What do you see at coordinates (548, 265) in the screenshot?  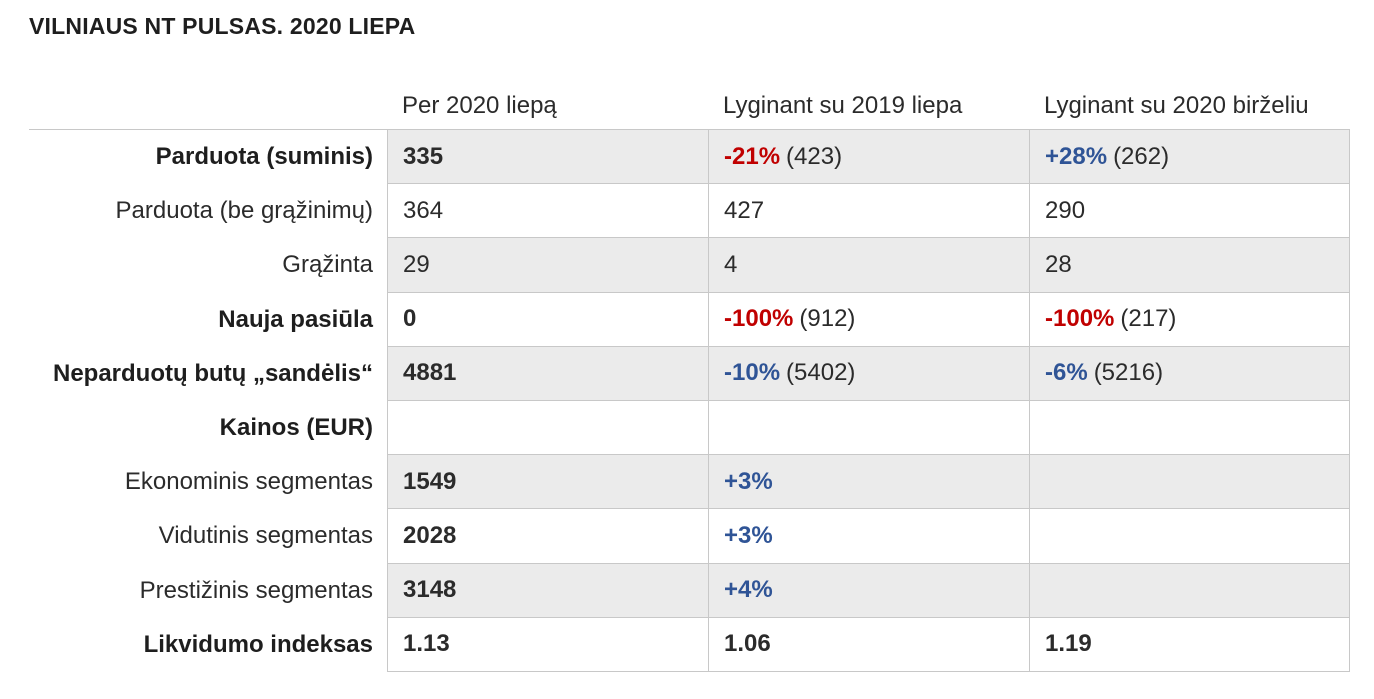 I see `table-cell: 29` at bounding box center [548, 265].